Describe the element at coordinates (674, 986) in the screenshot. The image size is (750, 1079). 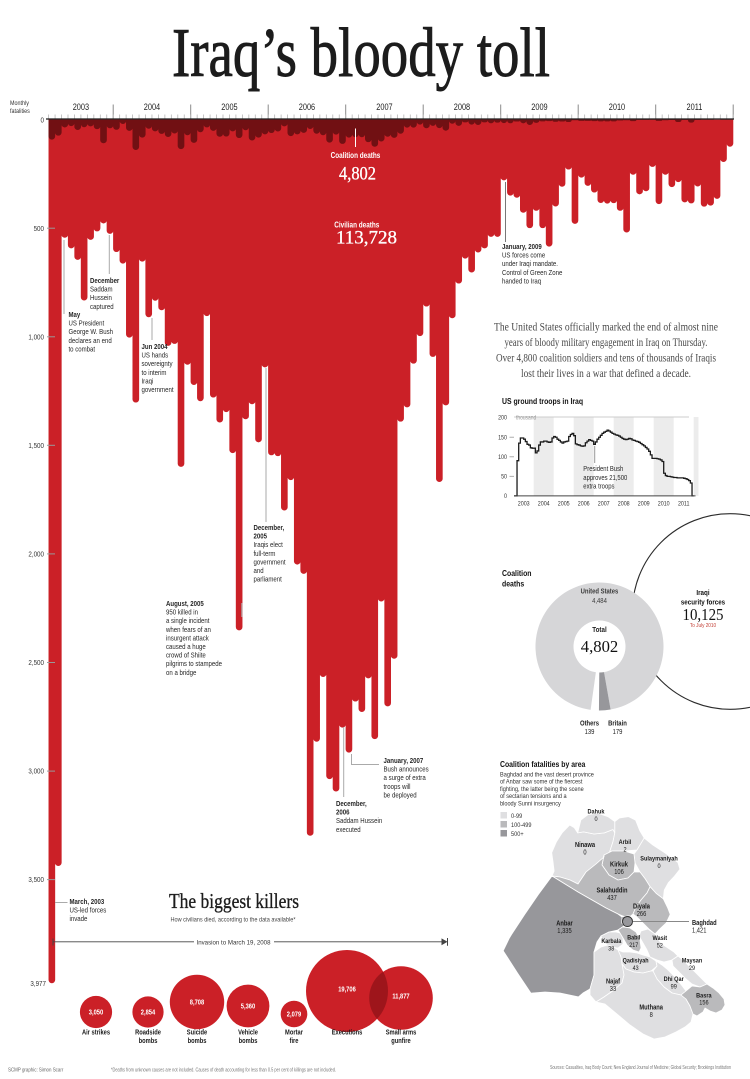
I see `svg-text: 99` at that location.